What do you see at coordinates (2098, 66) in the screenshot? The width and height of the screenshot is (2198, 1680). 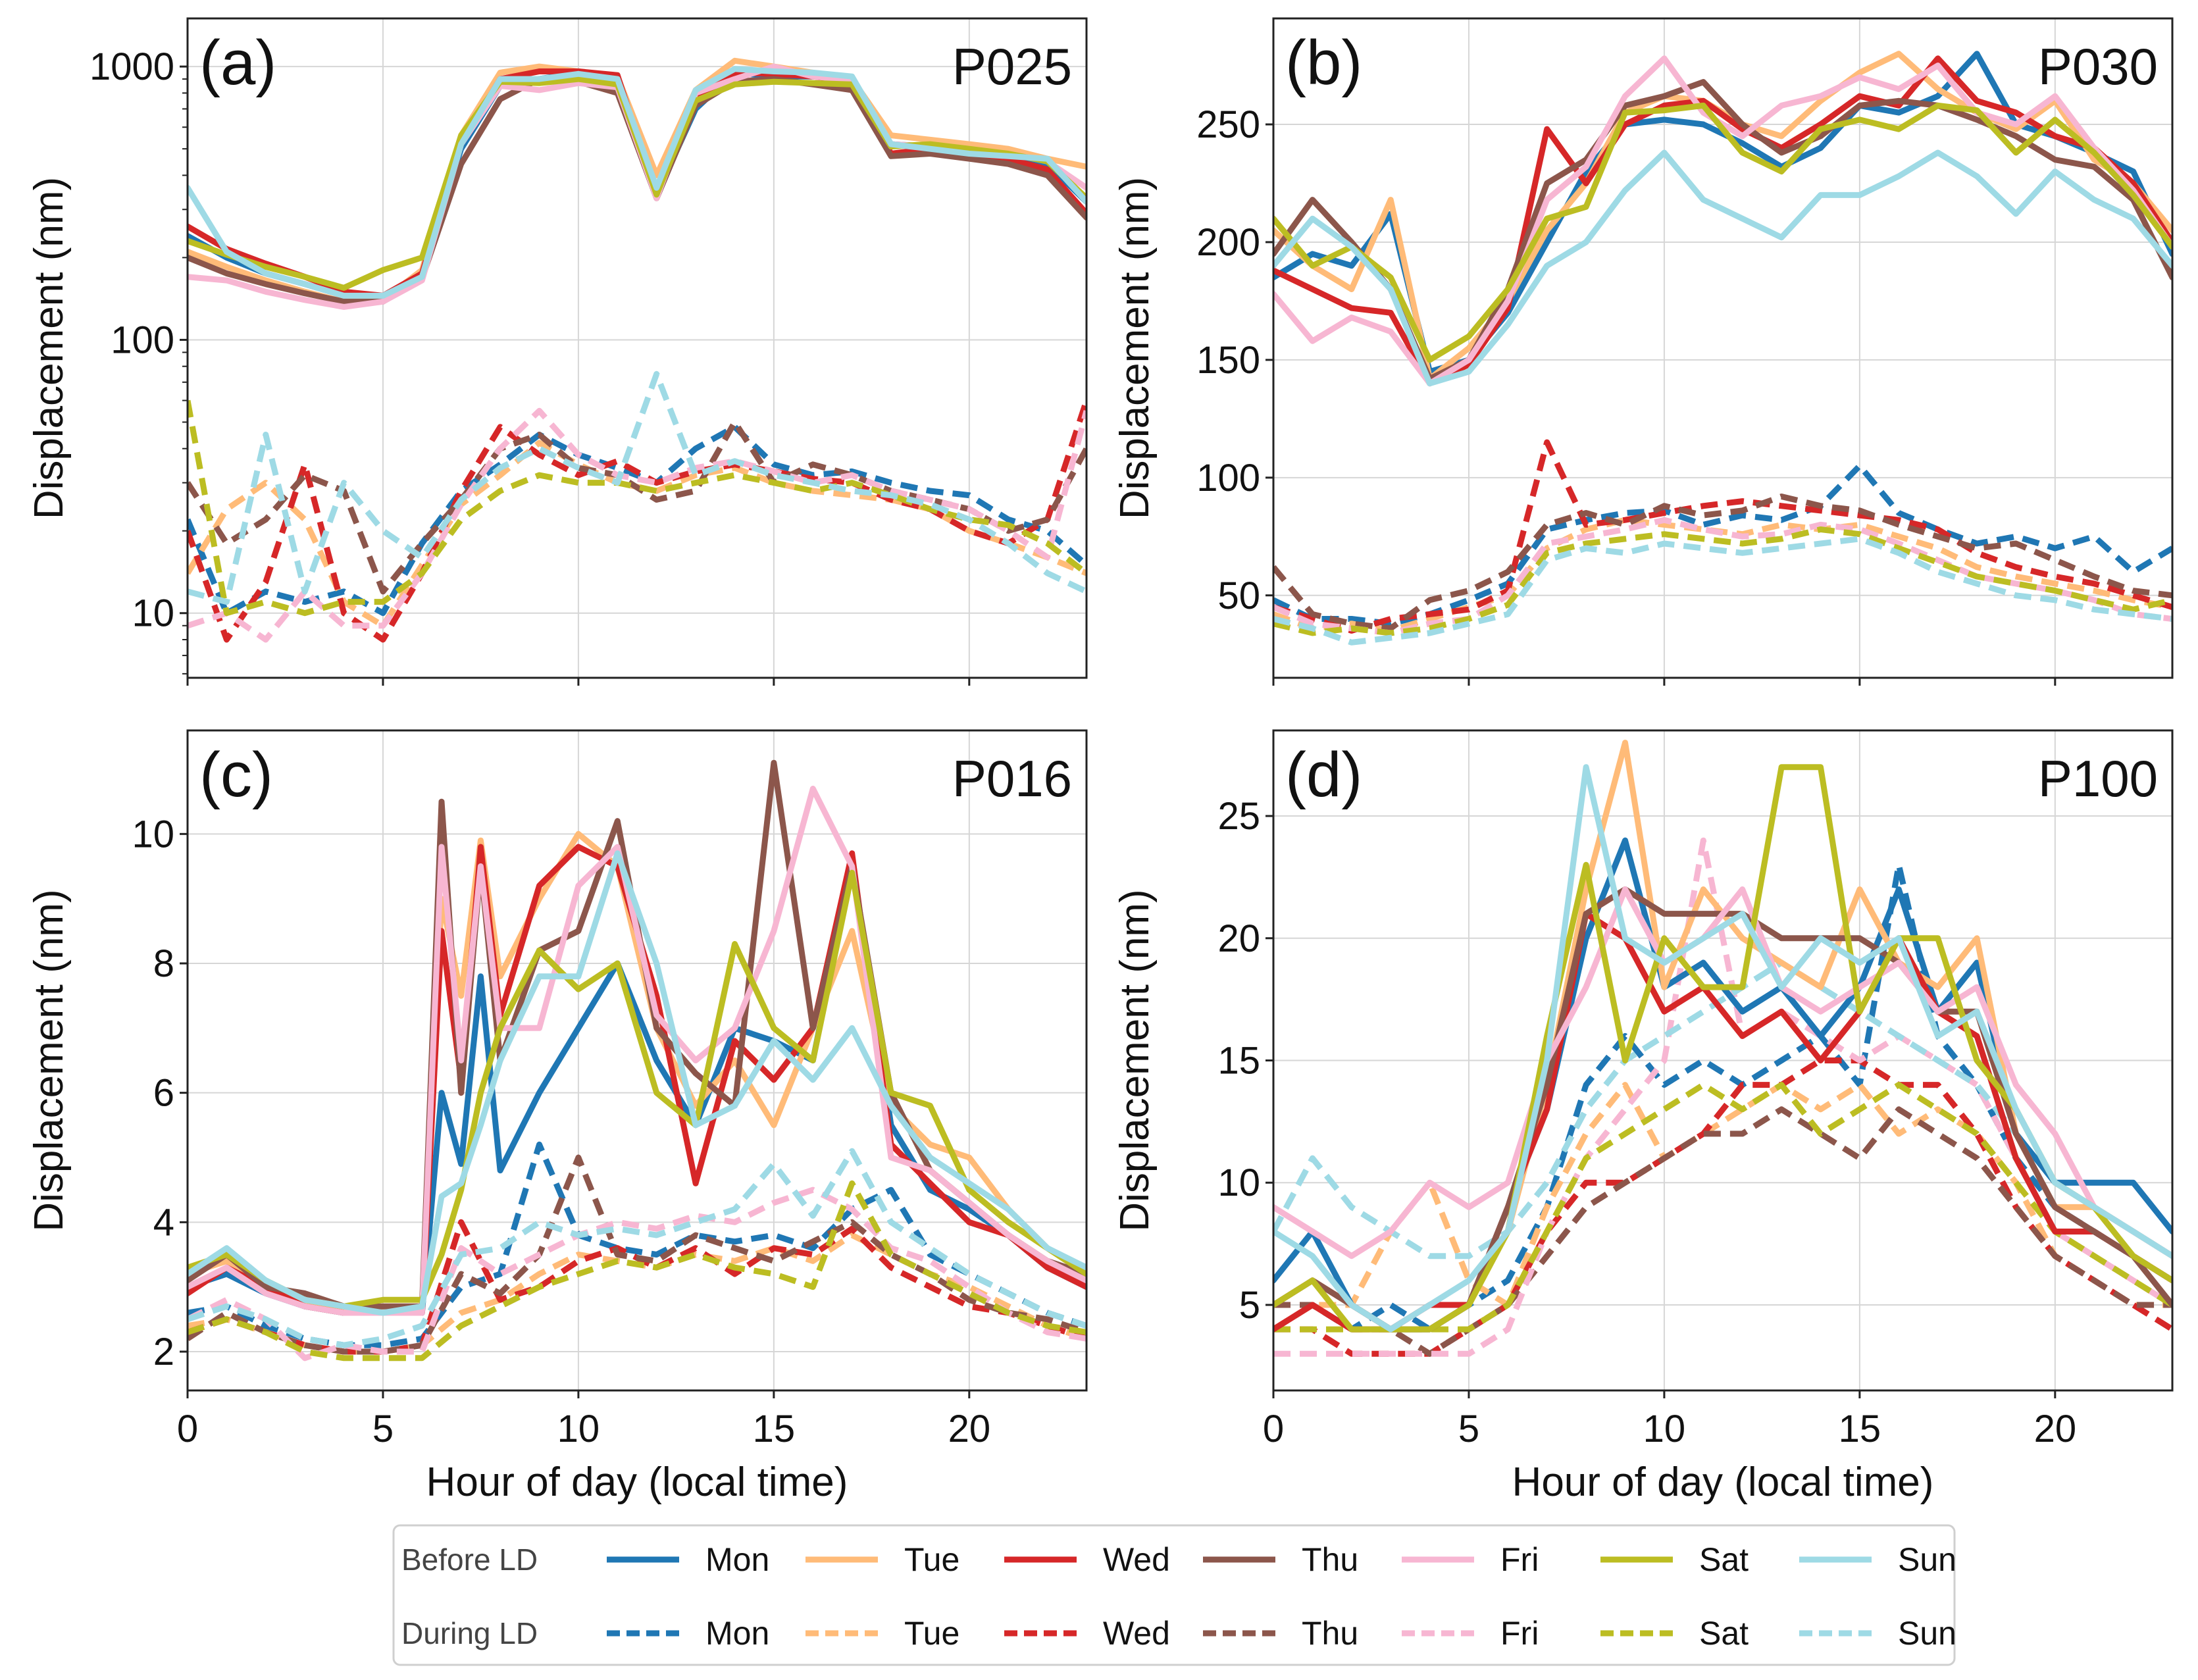 I see `station-label: P030` at bounding box center [2098, 66].